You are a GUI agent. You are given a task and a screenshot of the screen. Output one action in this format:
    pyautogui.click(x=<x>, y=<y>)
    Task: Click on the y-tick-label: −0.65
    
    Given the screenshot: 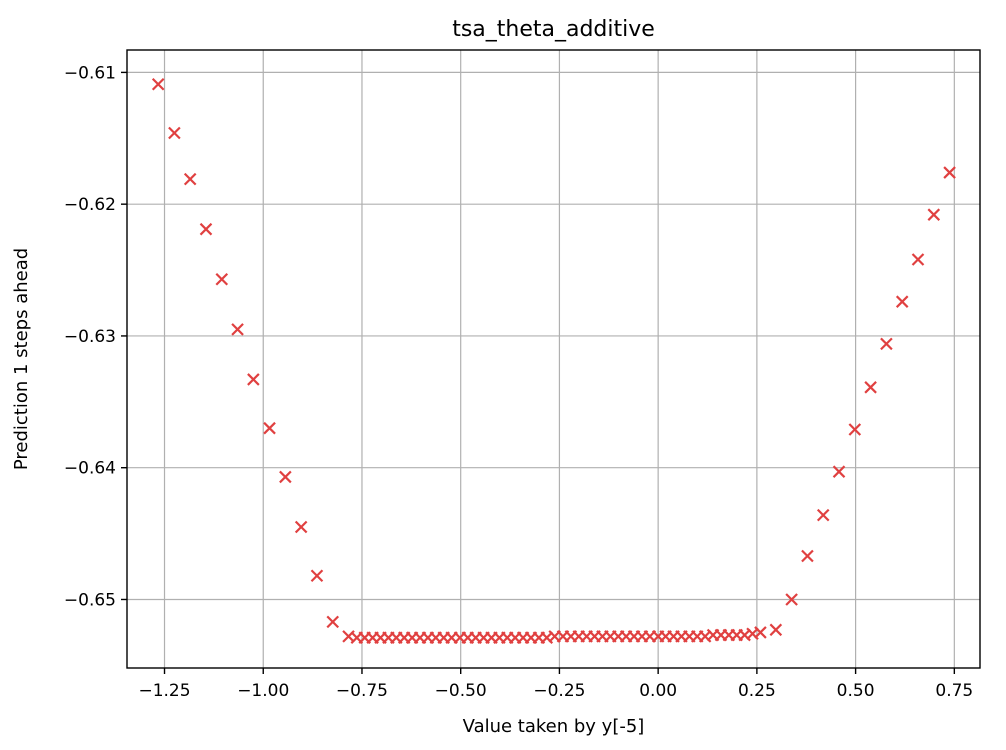 What is the action you would take?
    pyautogui.click(x=90, y=600)
    